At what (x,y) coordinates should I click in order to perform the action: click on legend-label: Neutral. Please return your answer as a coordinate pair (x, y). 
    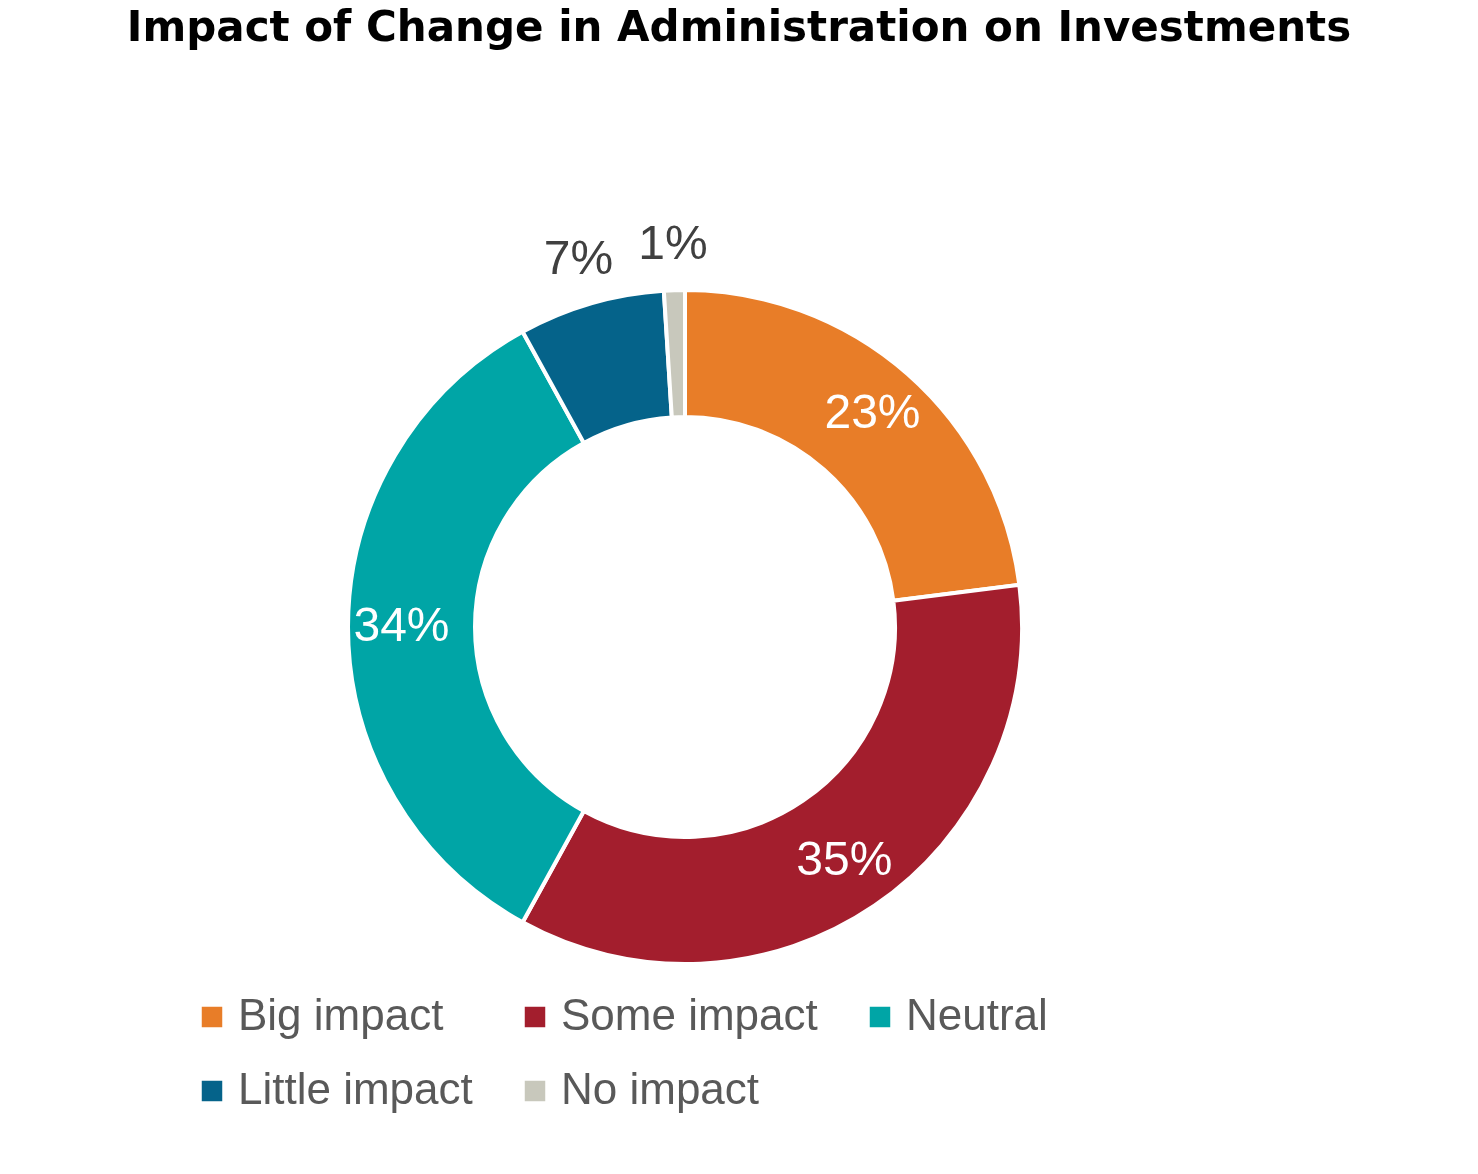
    Looking at the image, I should click on (977, 1014).